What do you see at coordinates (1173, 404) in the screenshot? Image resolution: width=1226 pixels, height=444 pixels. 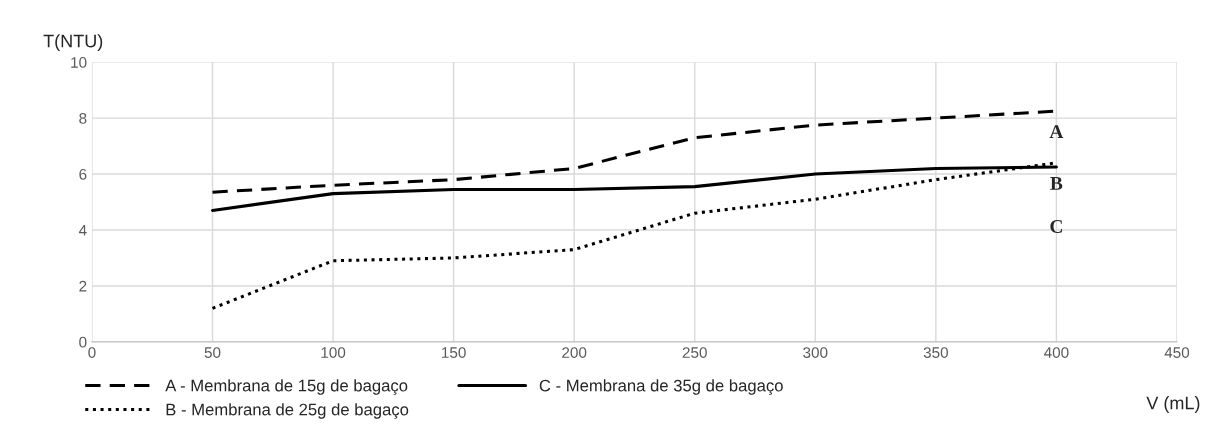 I see `x-axis-title: V (mL)` at bounding box center [1173, 404].